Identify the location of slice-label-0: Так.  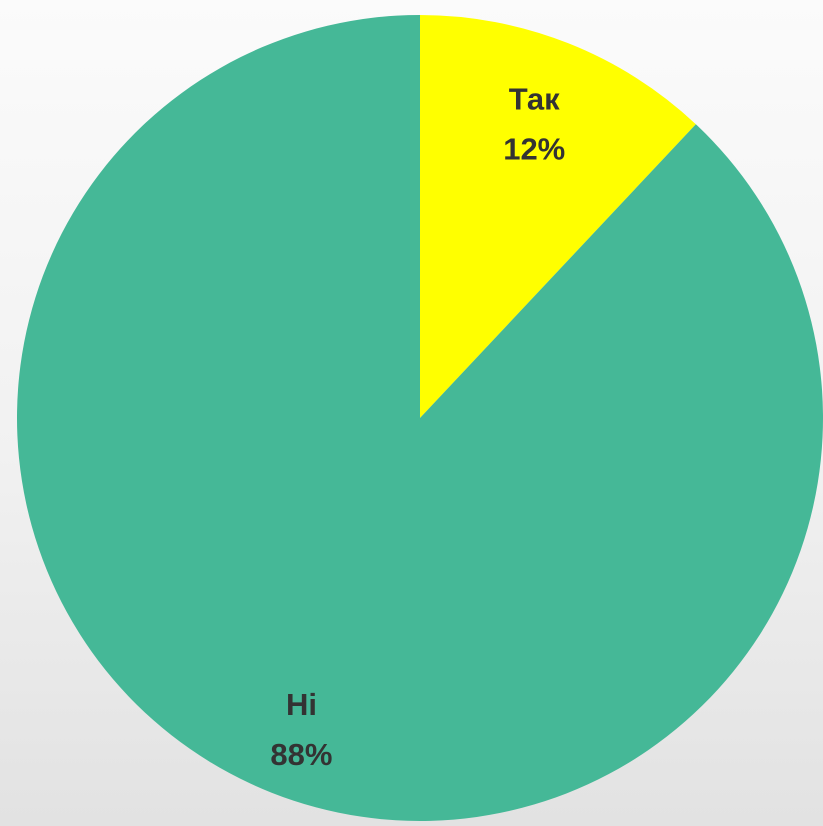
(534, 98).